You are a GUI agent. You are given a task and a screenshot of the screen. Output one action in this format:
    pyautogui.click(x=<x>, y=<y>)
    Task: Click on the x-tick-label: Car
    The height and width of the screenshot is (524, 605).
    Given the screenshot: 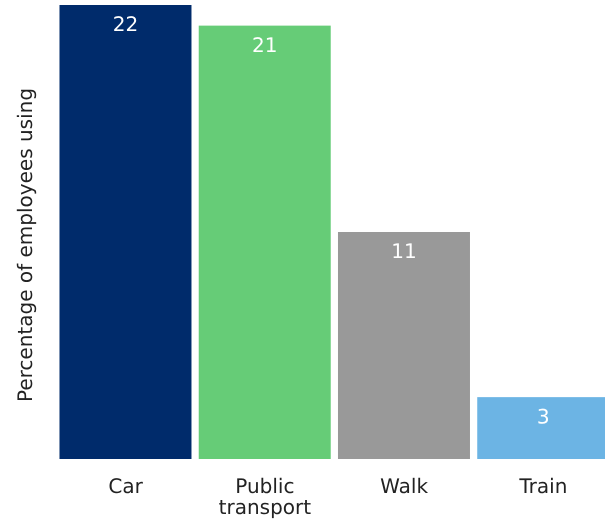 What is the action you would take?
    pyautogui.click(x=126, y=486)
    